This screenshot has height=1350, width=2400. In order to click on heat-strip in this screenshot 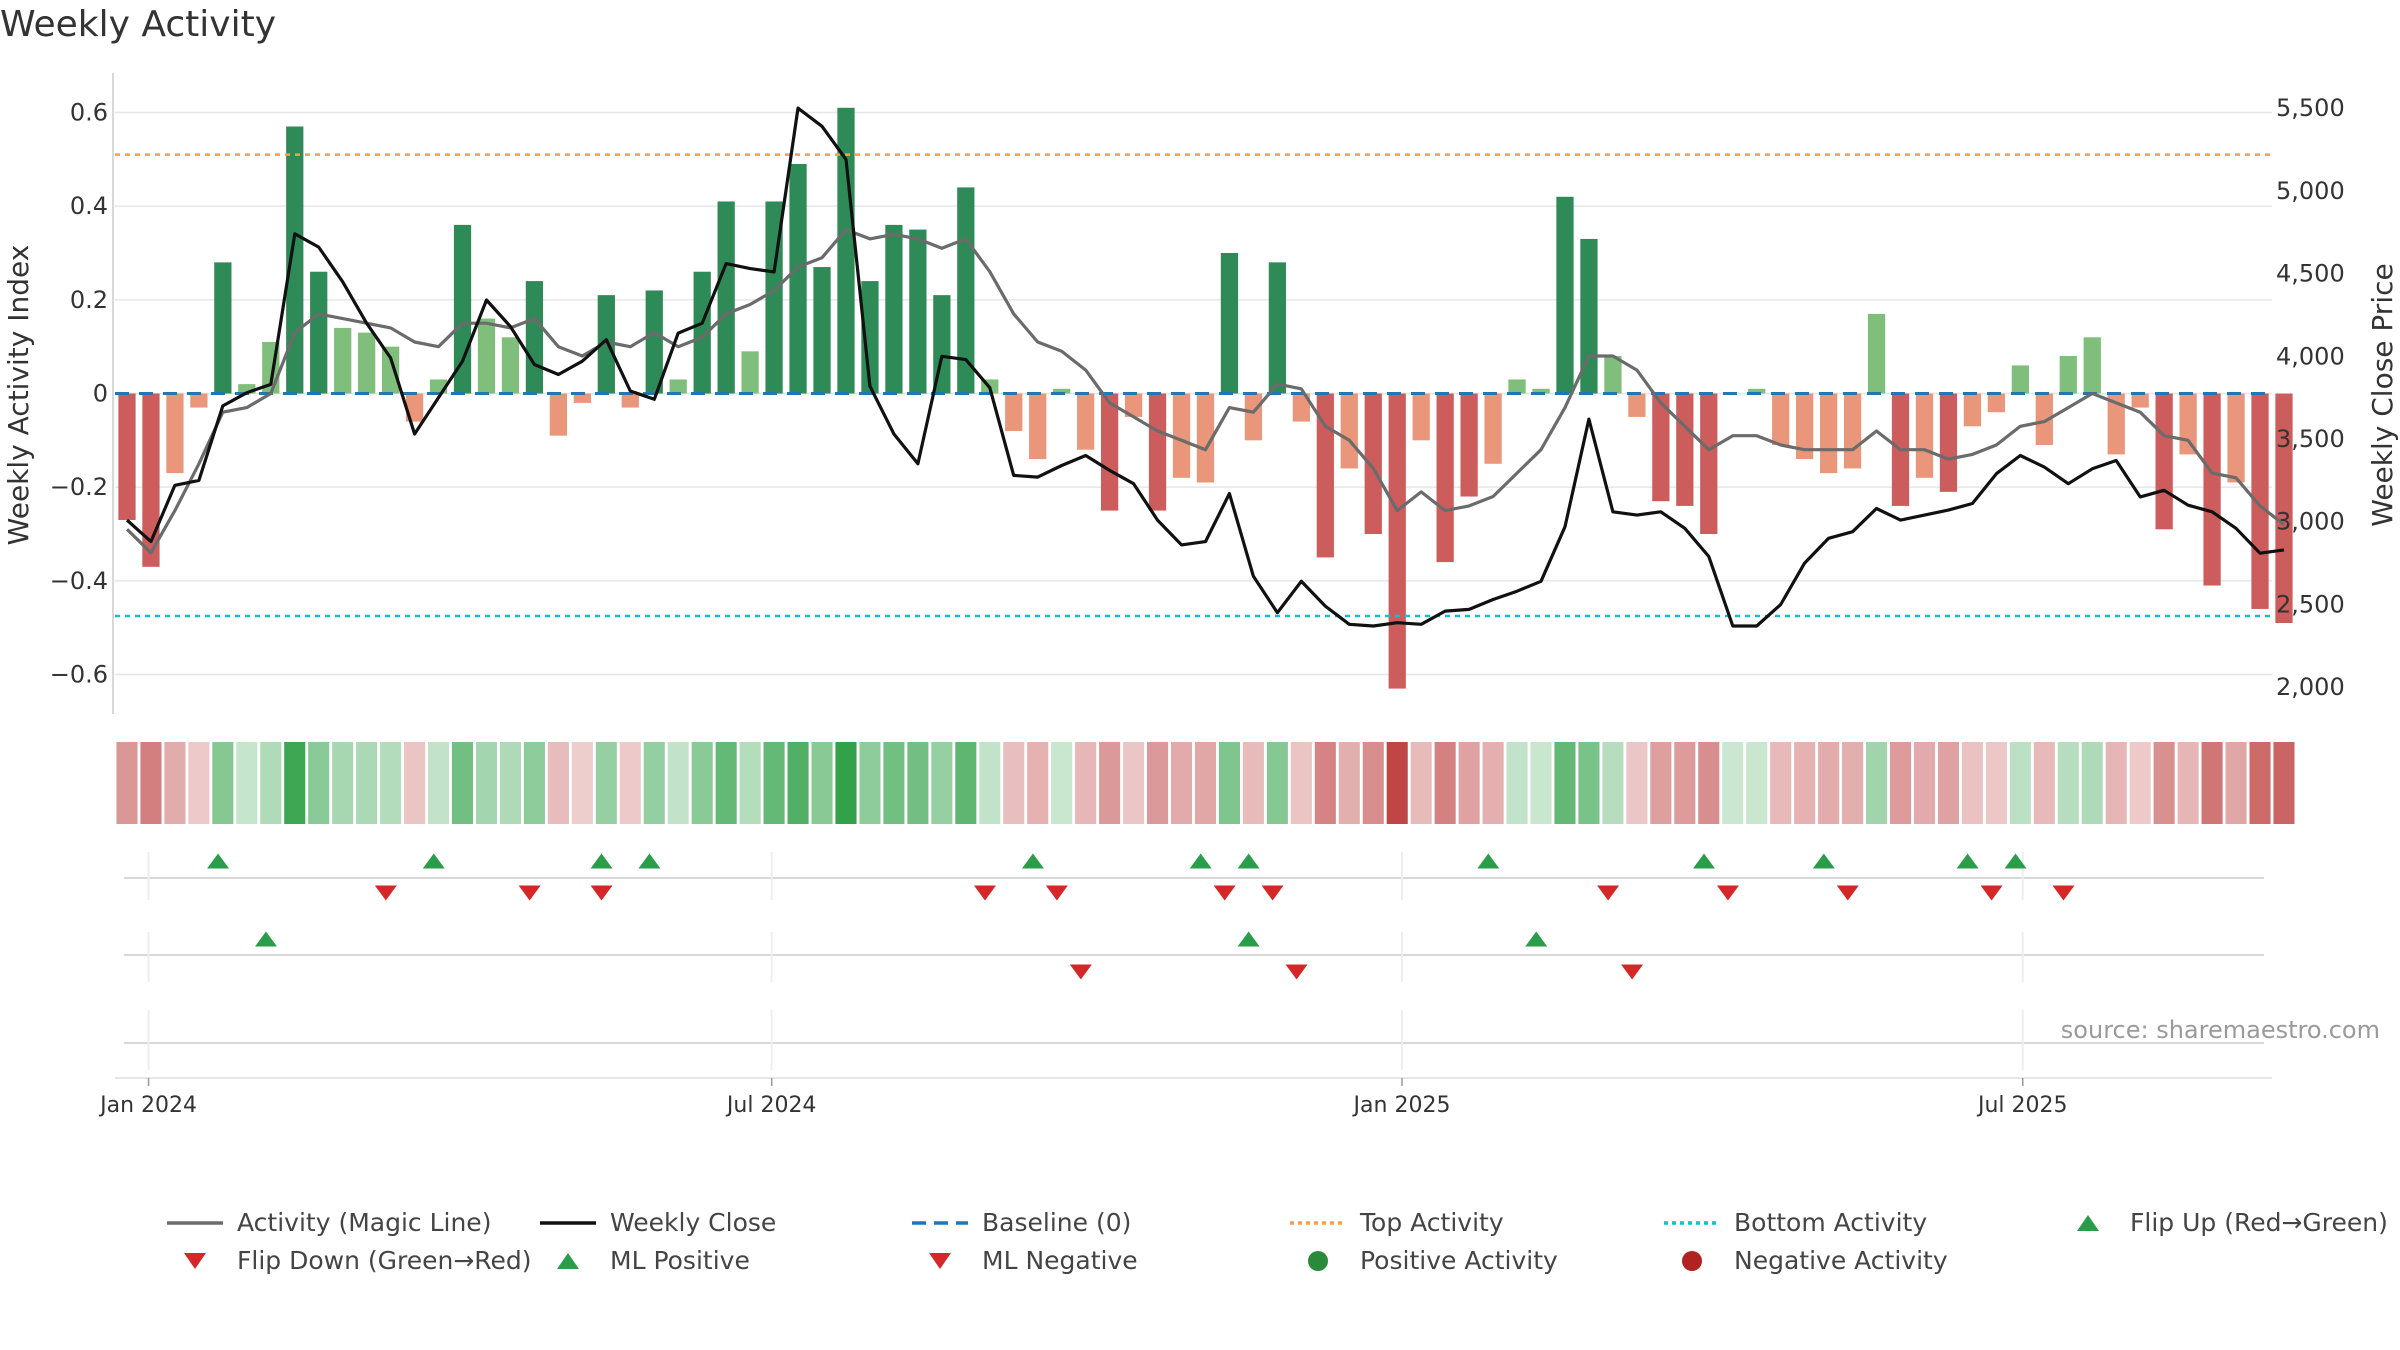, I will do `click(1205, 783)`.